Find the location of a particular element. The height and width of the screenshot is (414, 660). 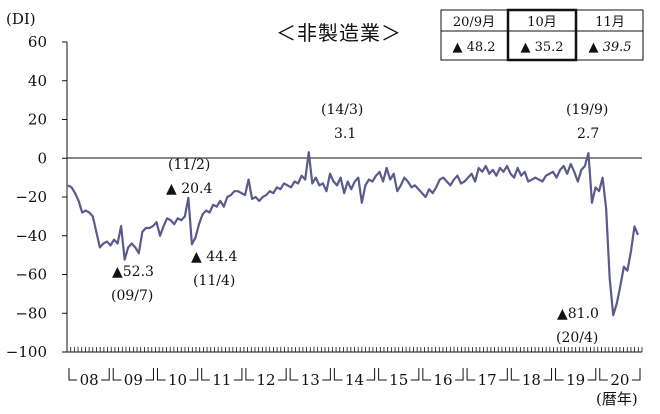

year-label: 13 is located at coordinates (310, 380).